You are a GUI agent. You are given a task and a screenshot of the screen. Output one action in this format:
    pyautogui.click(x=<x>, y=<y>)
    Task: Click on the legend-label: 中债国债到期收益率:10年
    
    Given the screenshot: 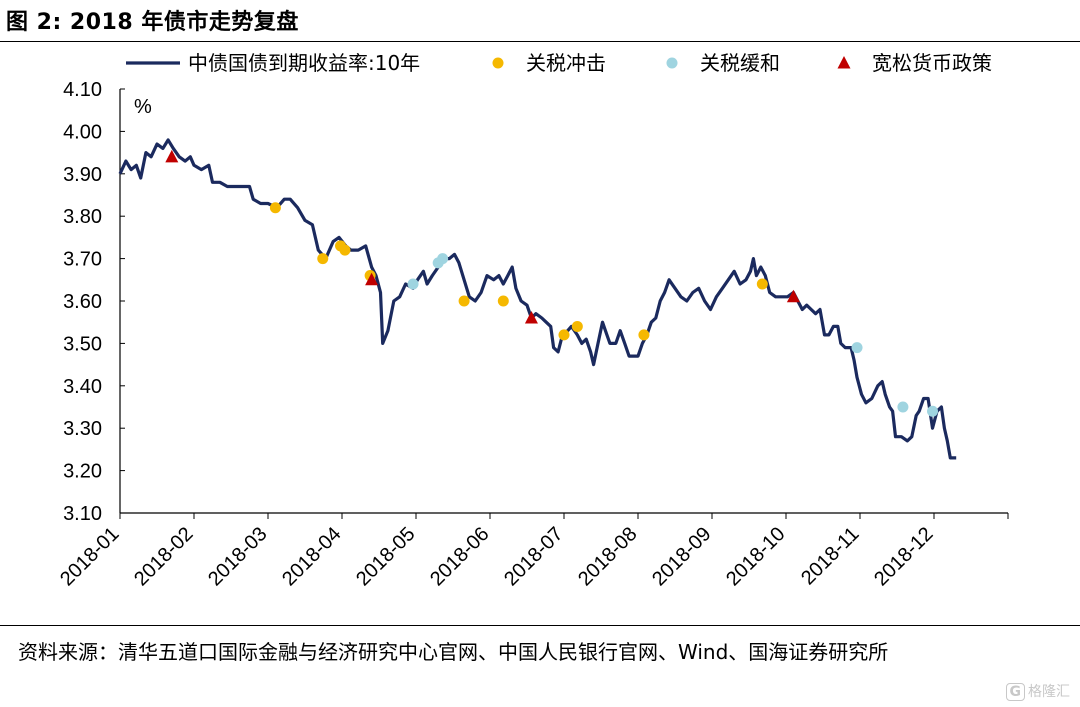 What is the action you would take?
    pyautogui.click(x=304, y=63)
    